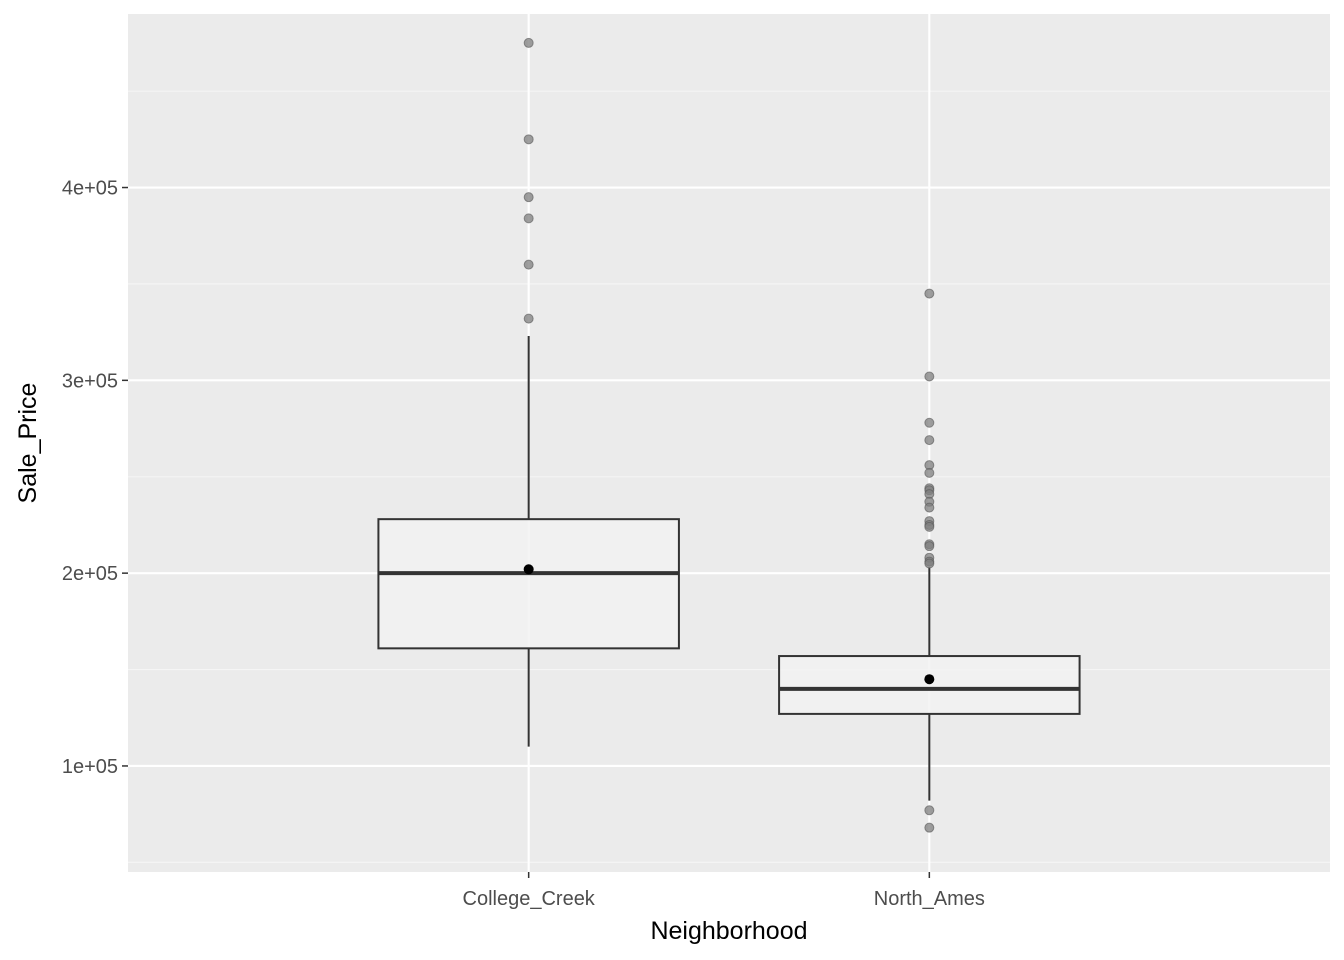 This screenshot has height=960, width=1344. Describe the element at coordinates (529, 899) in the screenshot. I see `x-tick-label: College_Creek` at that location.